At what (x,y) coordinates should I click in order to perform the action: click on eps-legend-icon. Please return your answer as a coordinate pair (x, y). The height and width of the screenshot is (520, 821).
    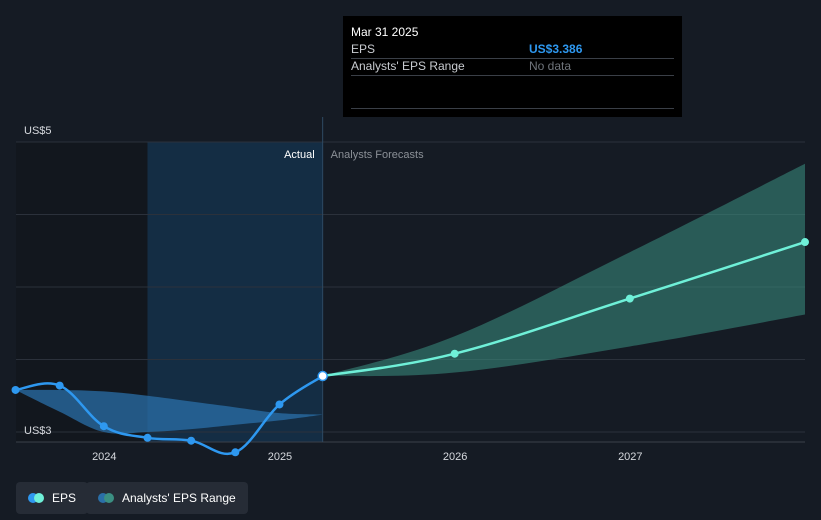
    Looking at the image, I should click on (36, 498).